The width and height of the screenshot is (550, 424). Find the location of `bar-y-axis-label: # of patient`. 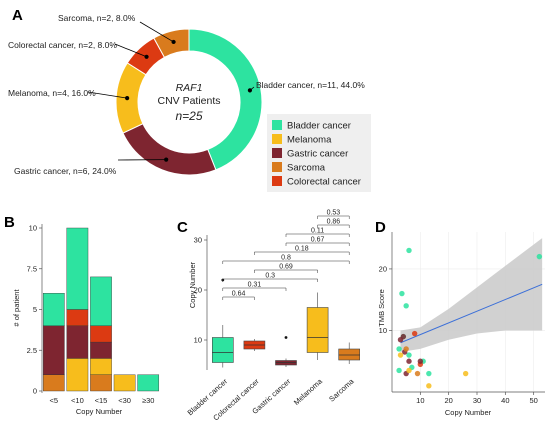

bar-y-axis-label: # of patient is located at coordinates (16, 308).